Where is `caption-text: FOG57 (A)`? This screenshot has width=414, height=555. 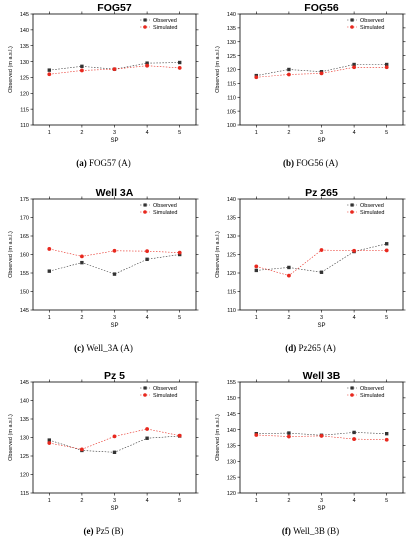
caption-text: FOG57 (A) is located at coordinates (110, 163).